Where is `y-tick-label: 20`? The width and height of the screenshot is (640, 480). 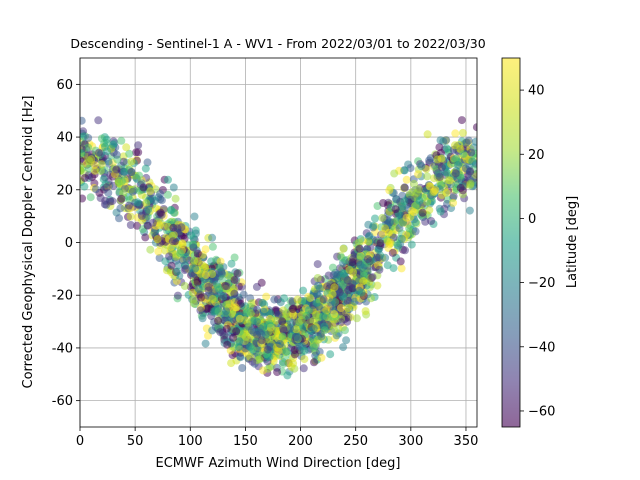 y-tick-label: 20 is located at coordinates (64, 190).